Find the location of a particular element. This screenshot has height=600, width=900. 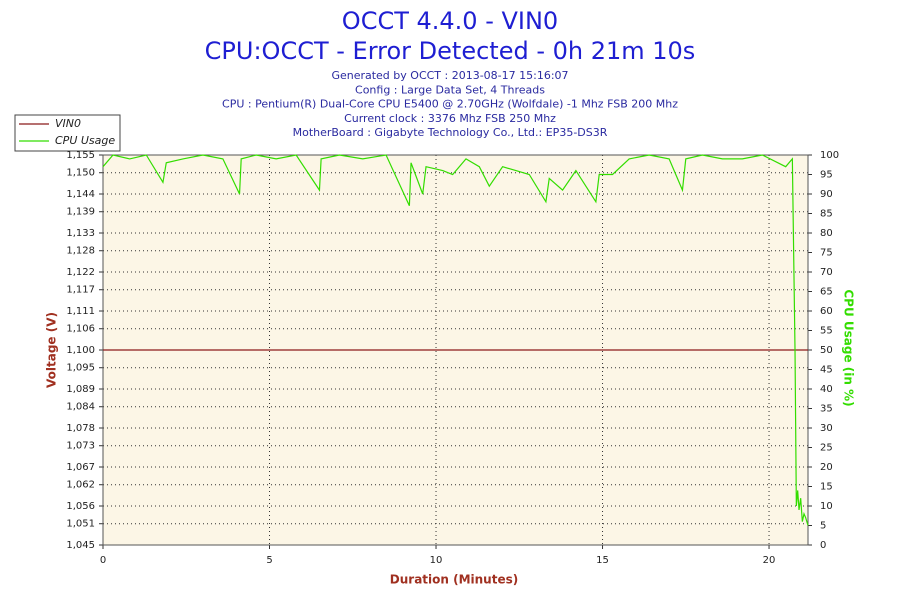

y2-tick-label: 10 is located at coordinates (826, 506).